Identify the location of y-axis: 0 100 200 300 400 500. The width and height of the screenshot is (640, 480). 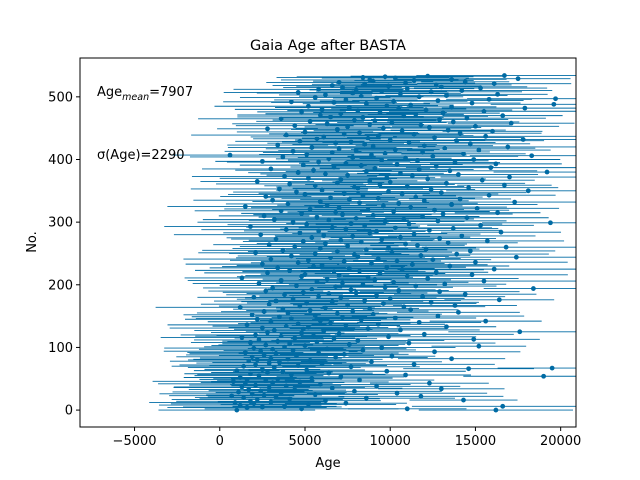
(64, 254).